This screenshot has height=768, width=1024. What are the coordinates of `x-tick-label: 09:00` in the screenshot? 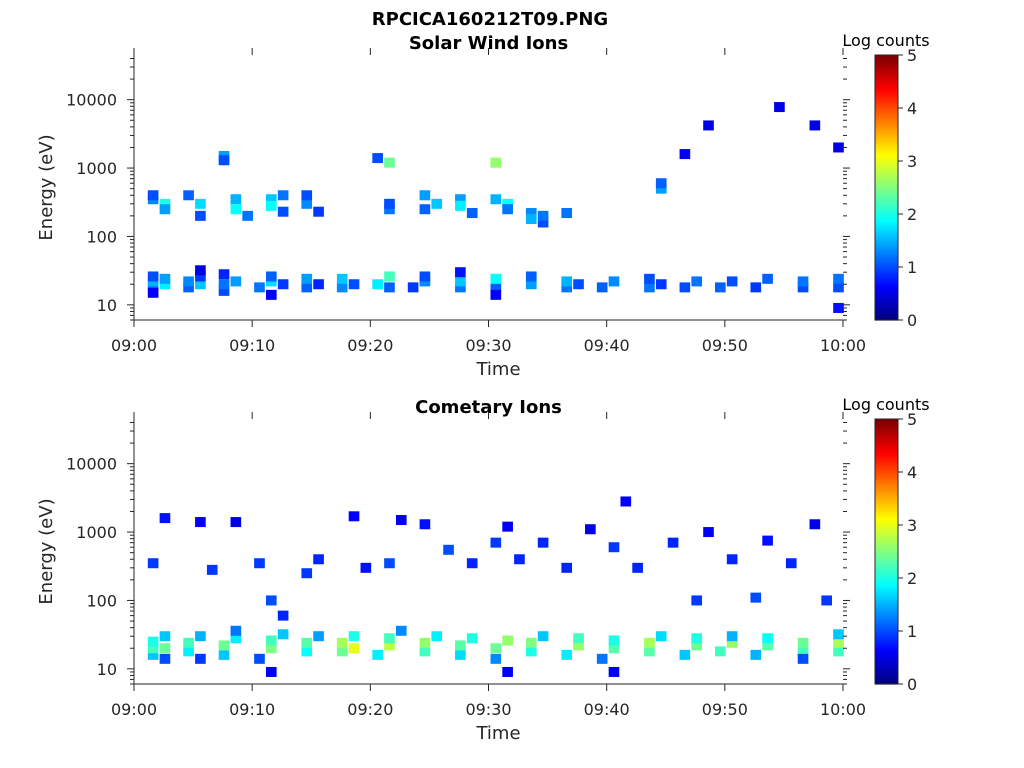 It's located at (134, 709).